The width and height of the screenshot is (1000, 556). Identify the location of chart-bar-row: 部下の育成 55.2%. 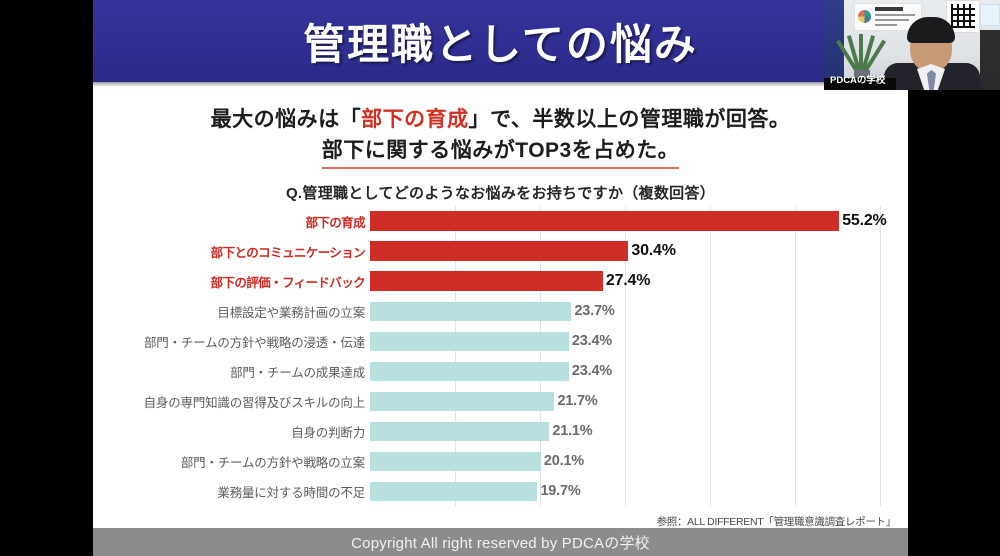
(500, 221).